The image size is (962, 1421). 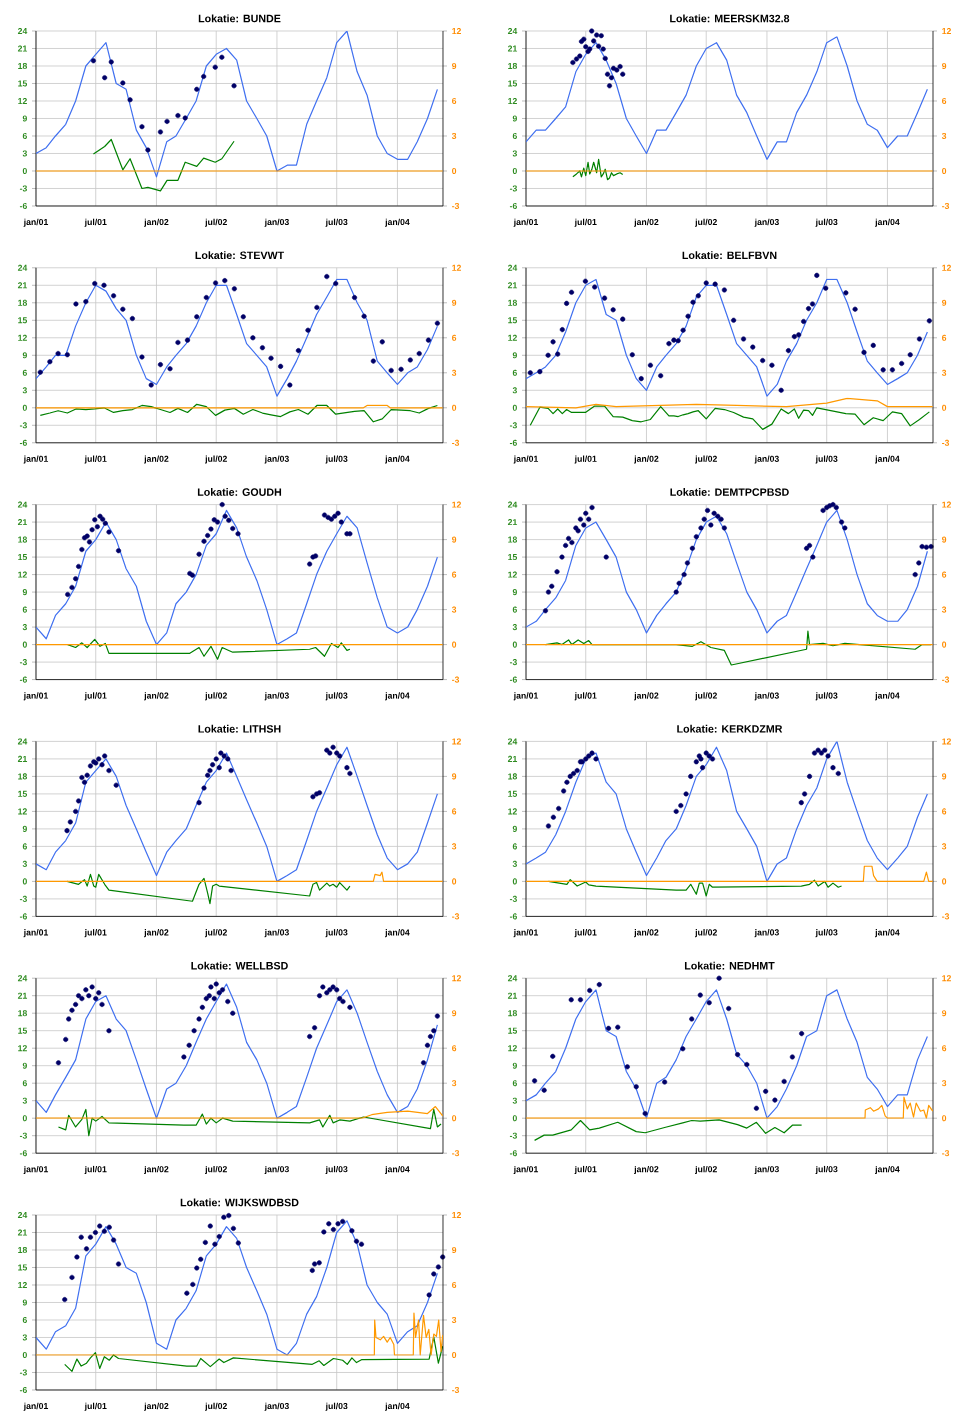 What do you see at coordinates (729, 255) in the screenshot?
I see `chart-title: Lokatie: BELFBVN` at bounding box center [729, 255].